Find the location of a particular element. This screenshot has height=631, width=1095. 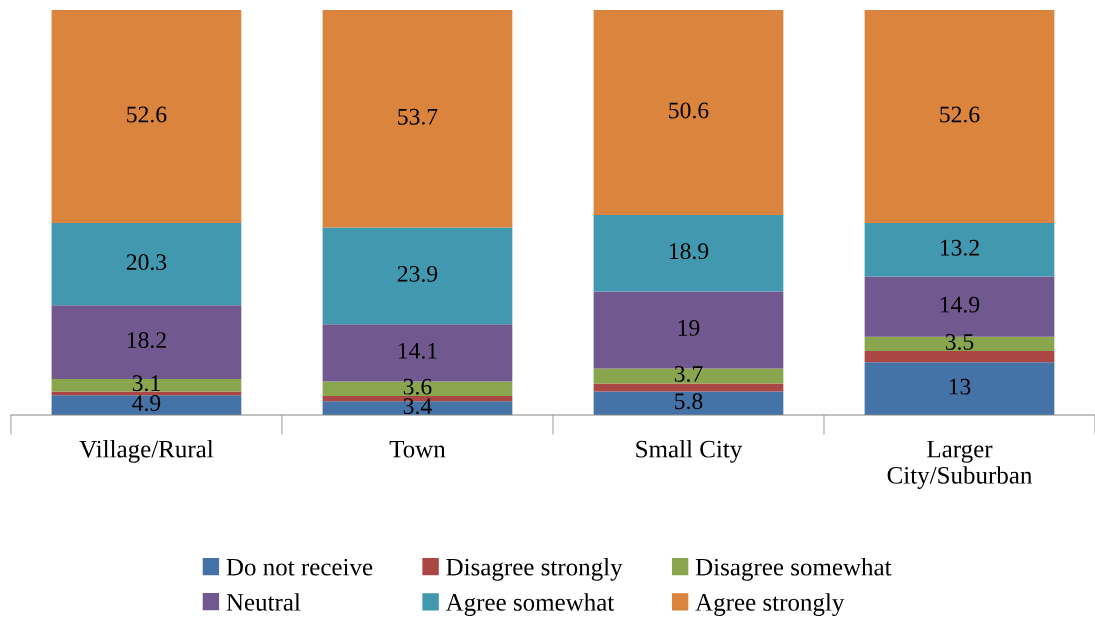

data-label: 18.2 is located at coordinates (146, 340).